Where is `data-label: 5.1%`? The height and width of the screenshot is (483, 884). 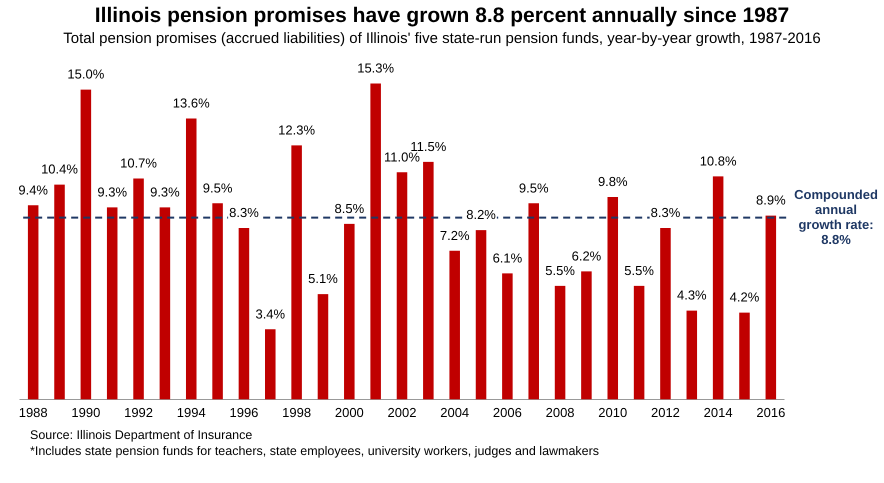 data-label: 5.1% is located at coordinates (323, 278).